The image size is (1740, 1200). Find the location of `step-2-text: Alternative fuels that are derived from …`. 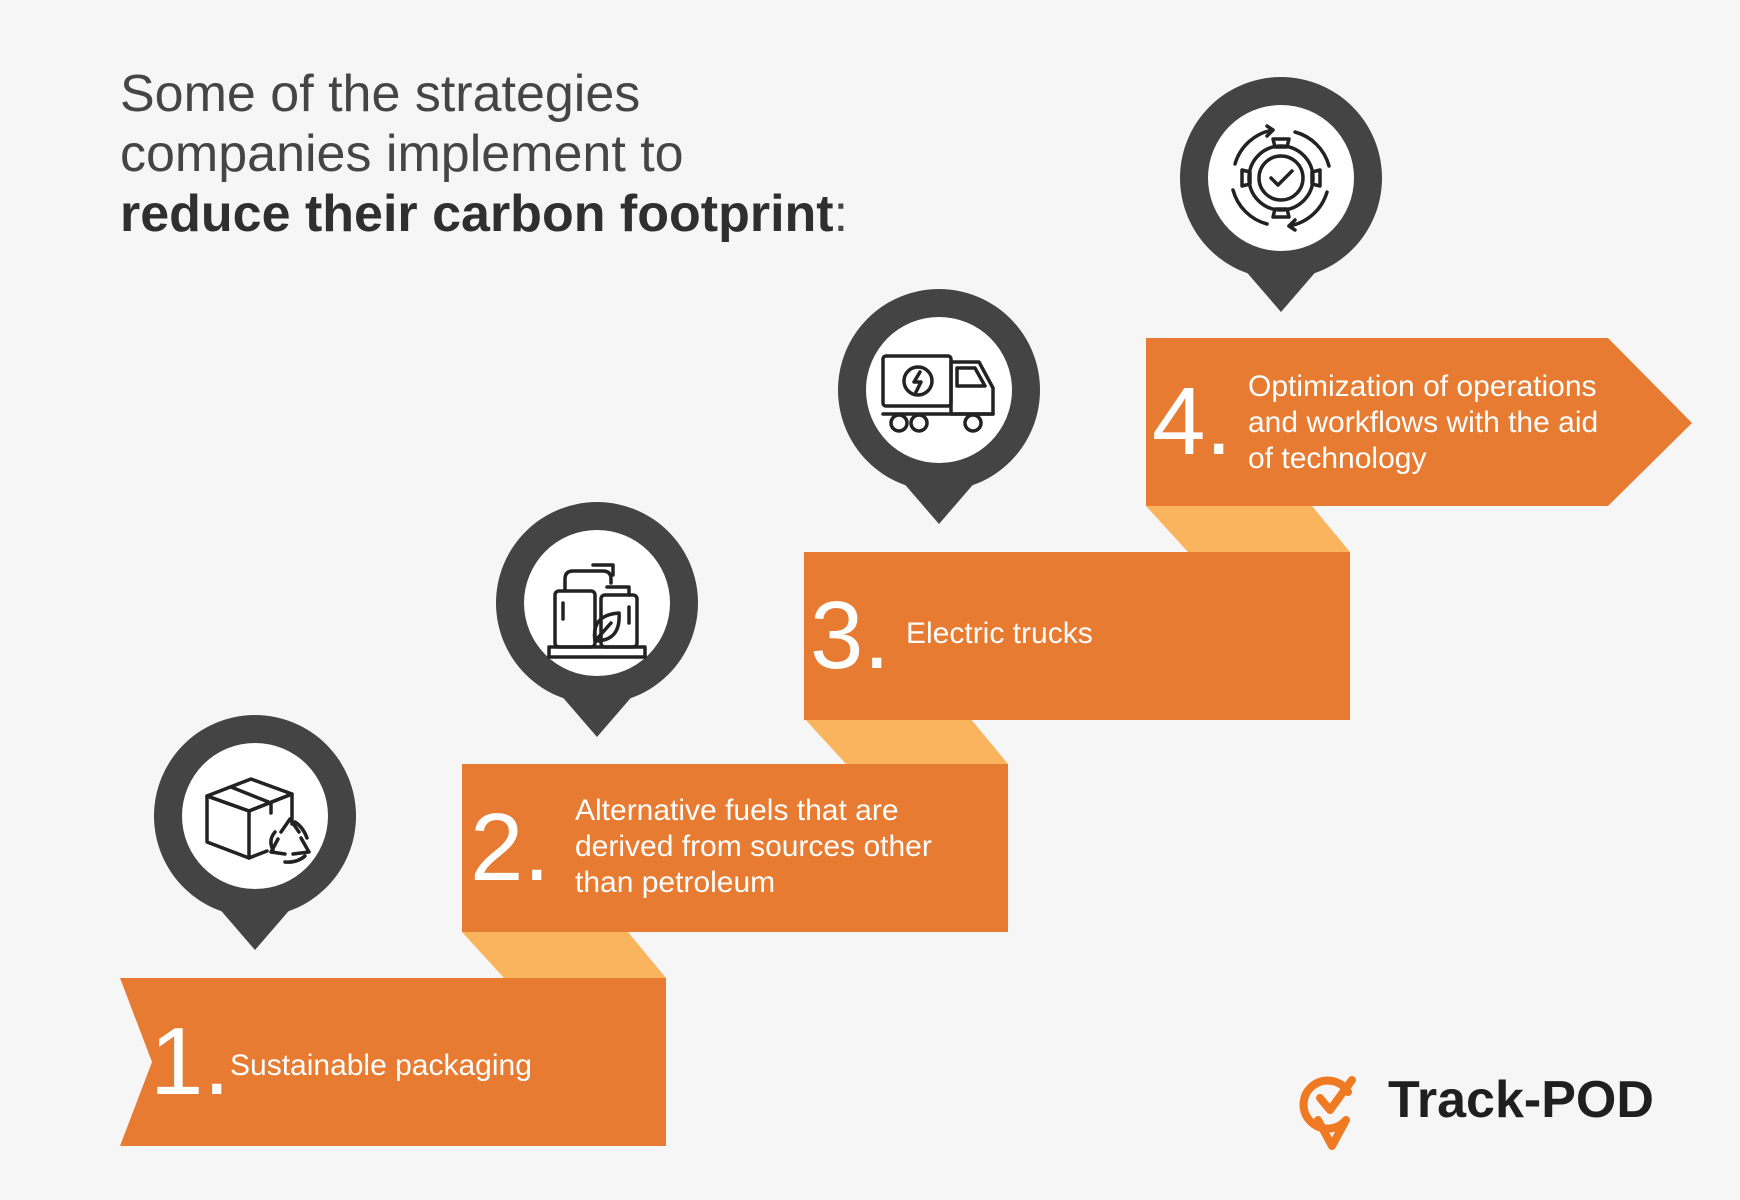

step-2-text: Alternative fuels that are derived from … is located at coordinates (753, 846).